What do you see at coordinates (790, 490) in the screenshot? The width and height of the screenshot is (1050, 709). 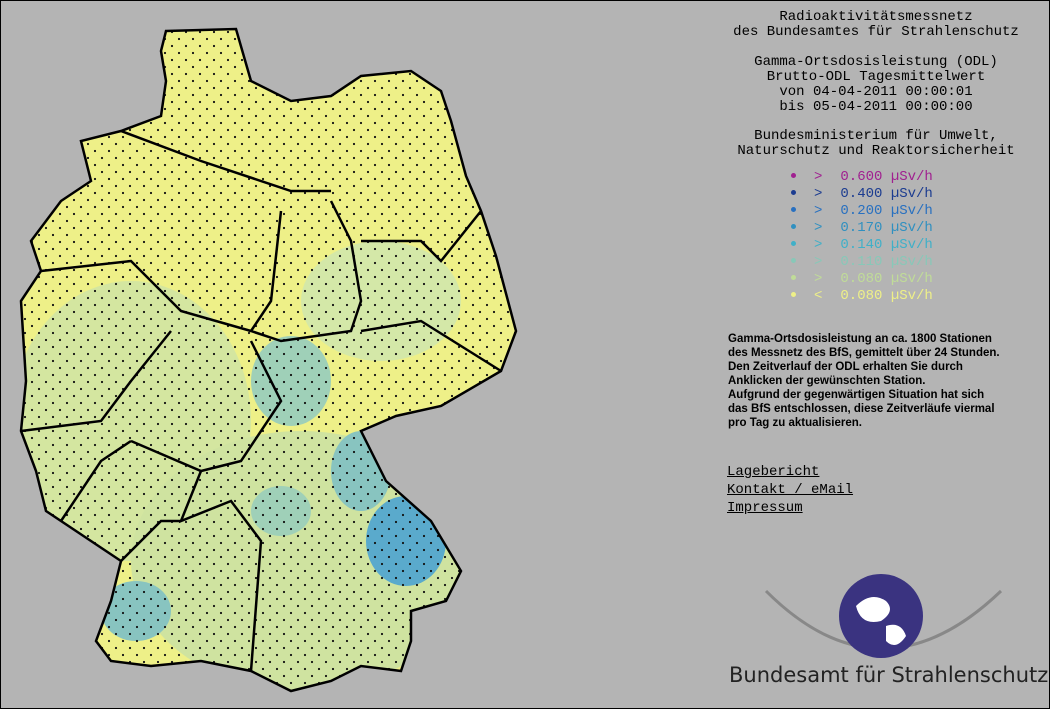 I see `link: Kontakt / eMail` at bounding box center [790, 490].